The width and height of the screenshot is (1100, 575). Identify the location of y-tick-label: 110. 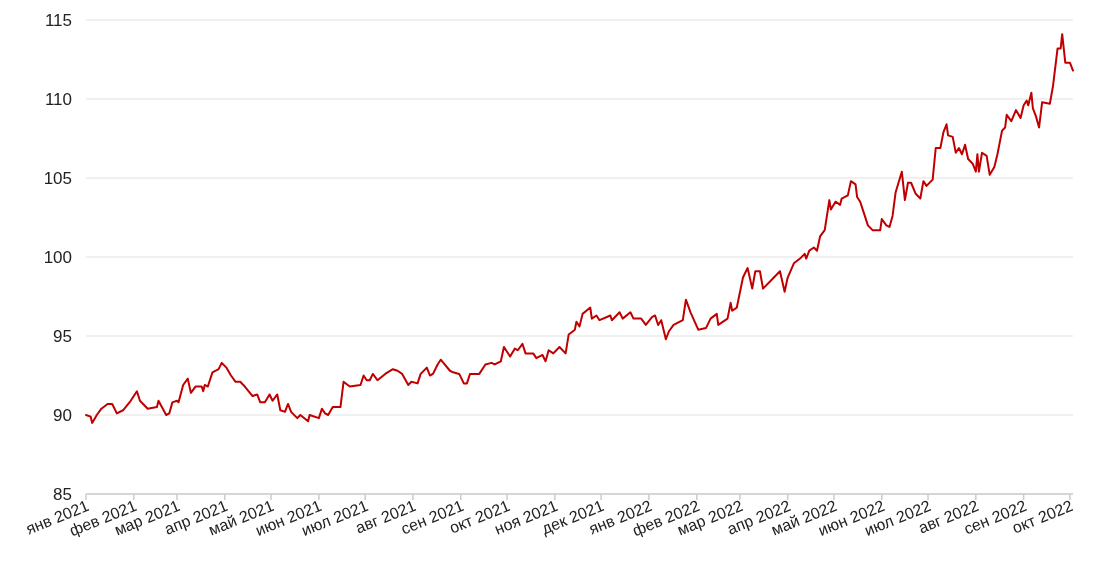
(58, 99).